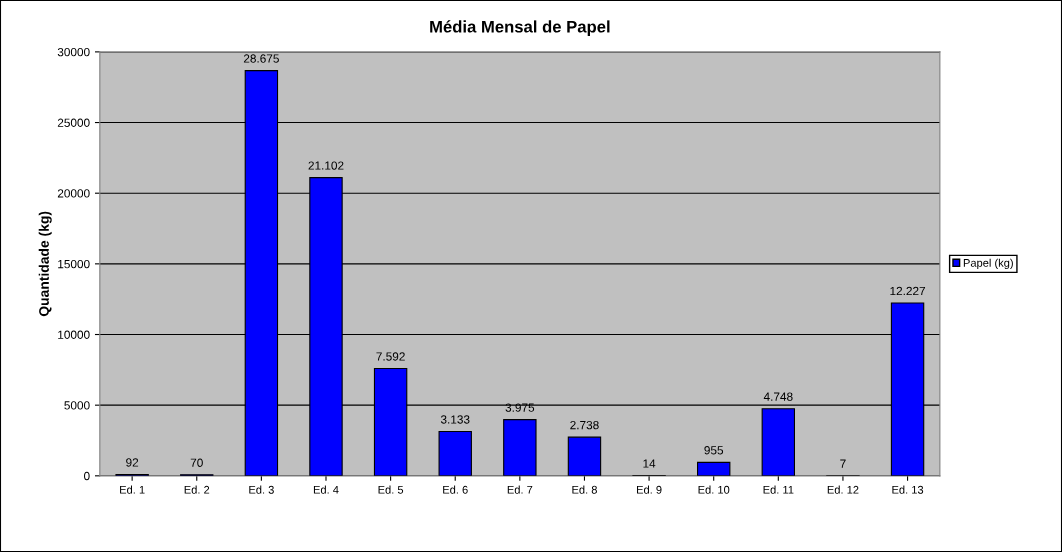 The width and height of the screenshot is (1062, 552). I want to click on legend-label: Papel (kg), so click(988, 264).